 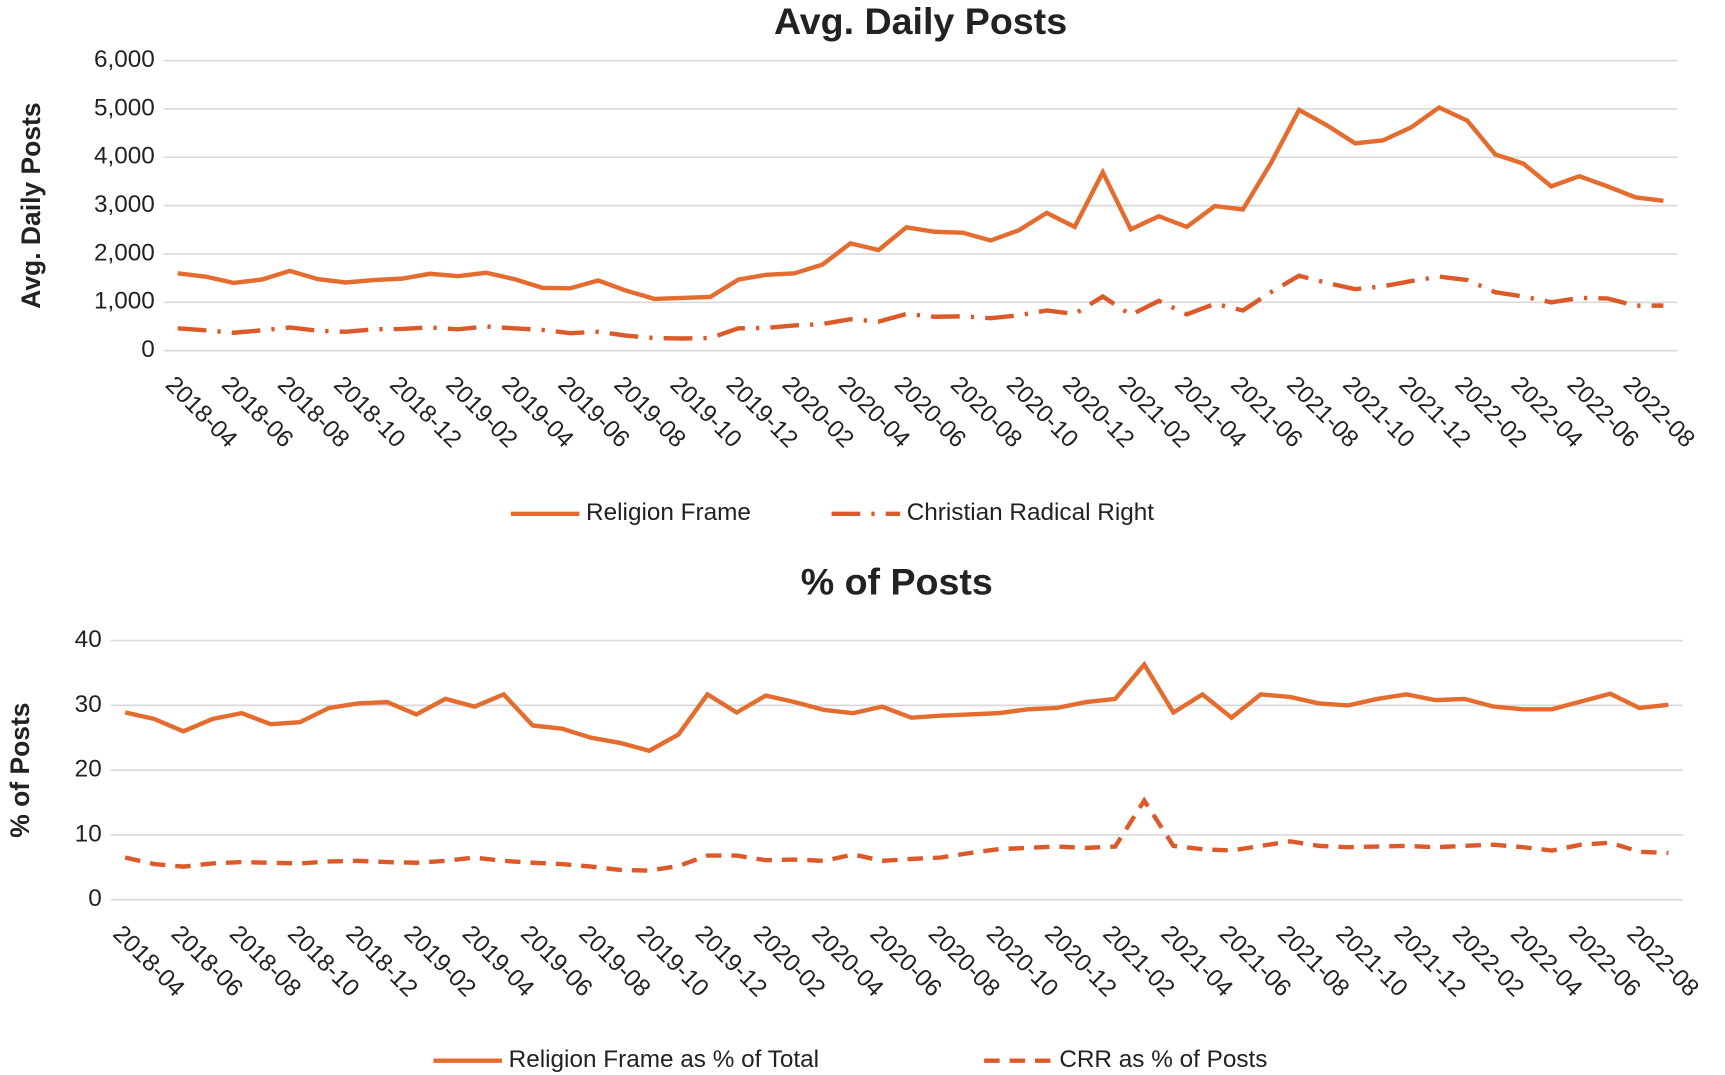 I want to click on legend-label: Christian Radical Right, so click(x=1031, y=512).